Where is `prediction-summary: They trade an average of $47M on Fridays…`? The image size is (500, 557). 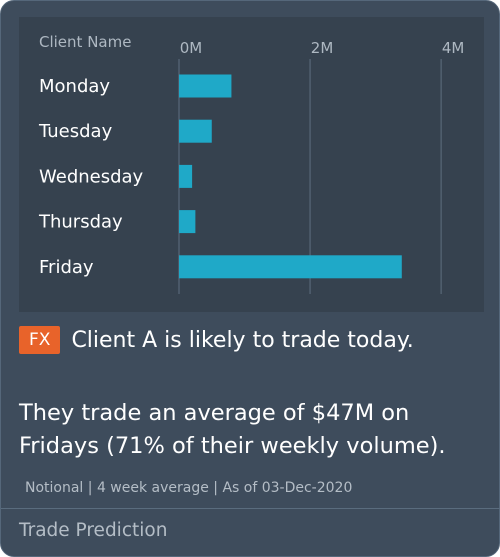
prediction-summary: They trade an average of $47M on Fridays… is located at coordinates (254, 430).